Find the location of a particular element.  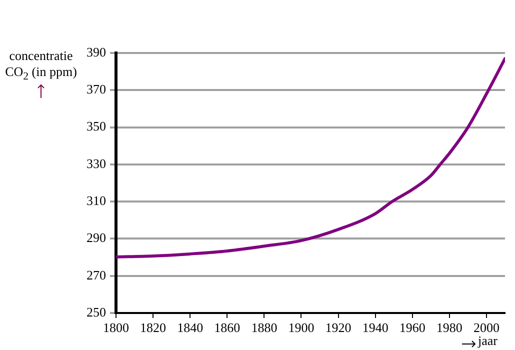

x-tick-label: 1900 is located at coordinates (301, 328).